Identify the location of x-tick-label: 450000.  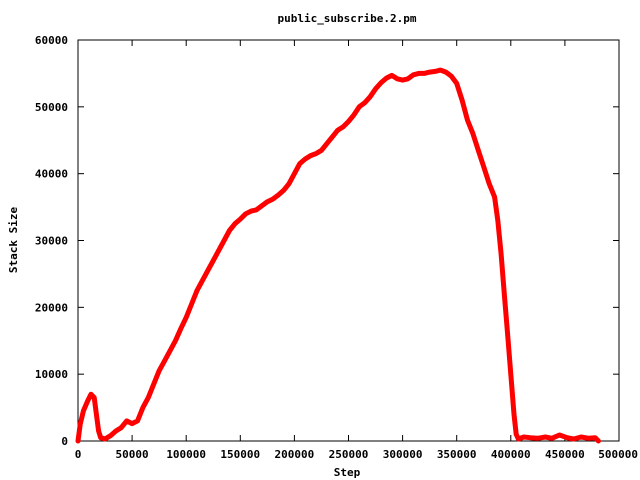
(565, 454).